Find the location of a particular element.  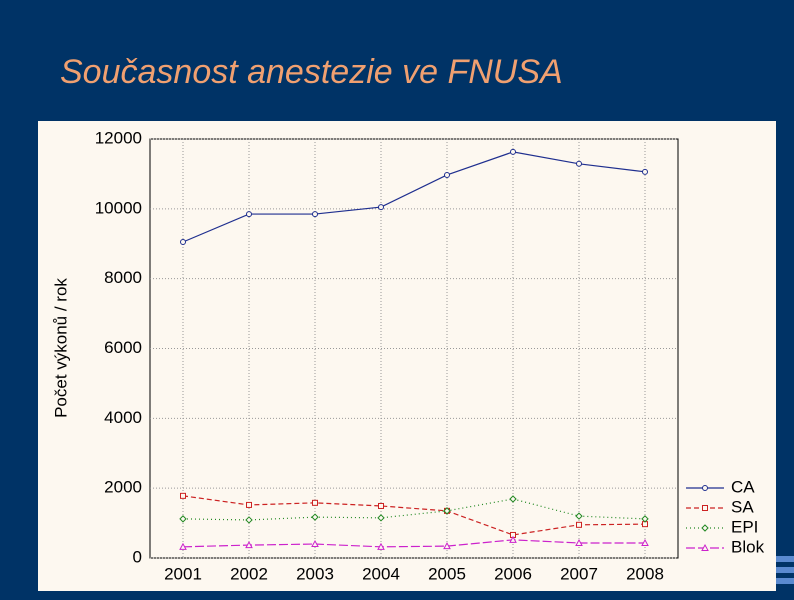

y-tick-label: 4000 is located at coordinates (123, 417).